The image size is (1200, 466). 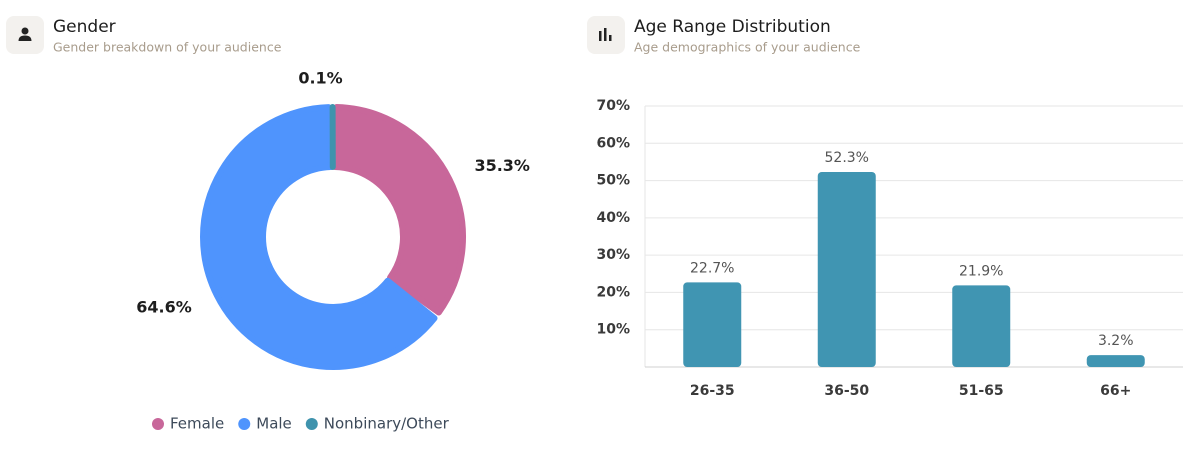 I want to click on y-tick-label: 60%, so click(x=613, y=143).